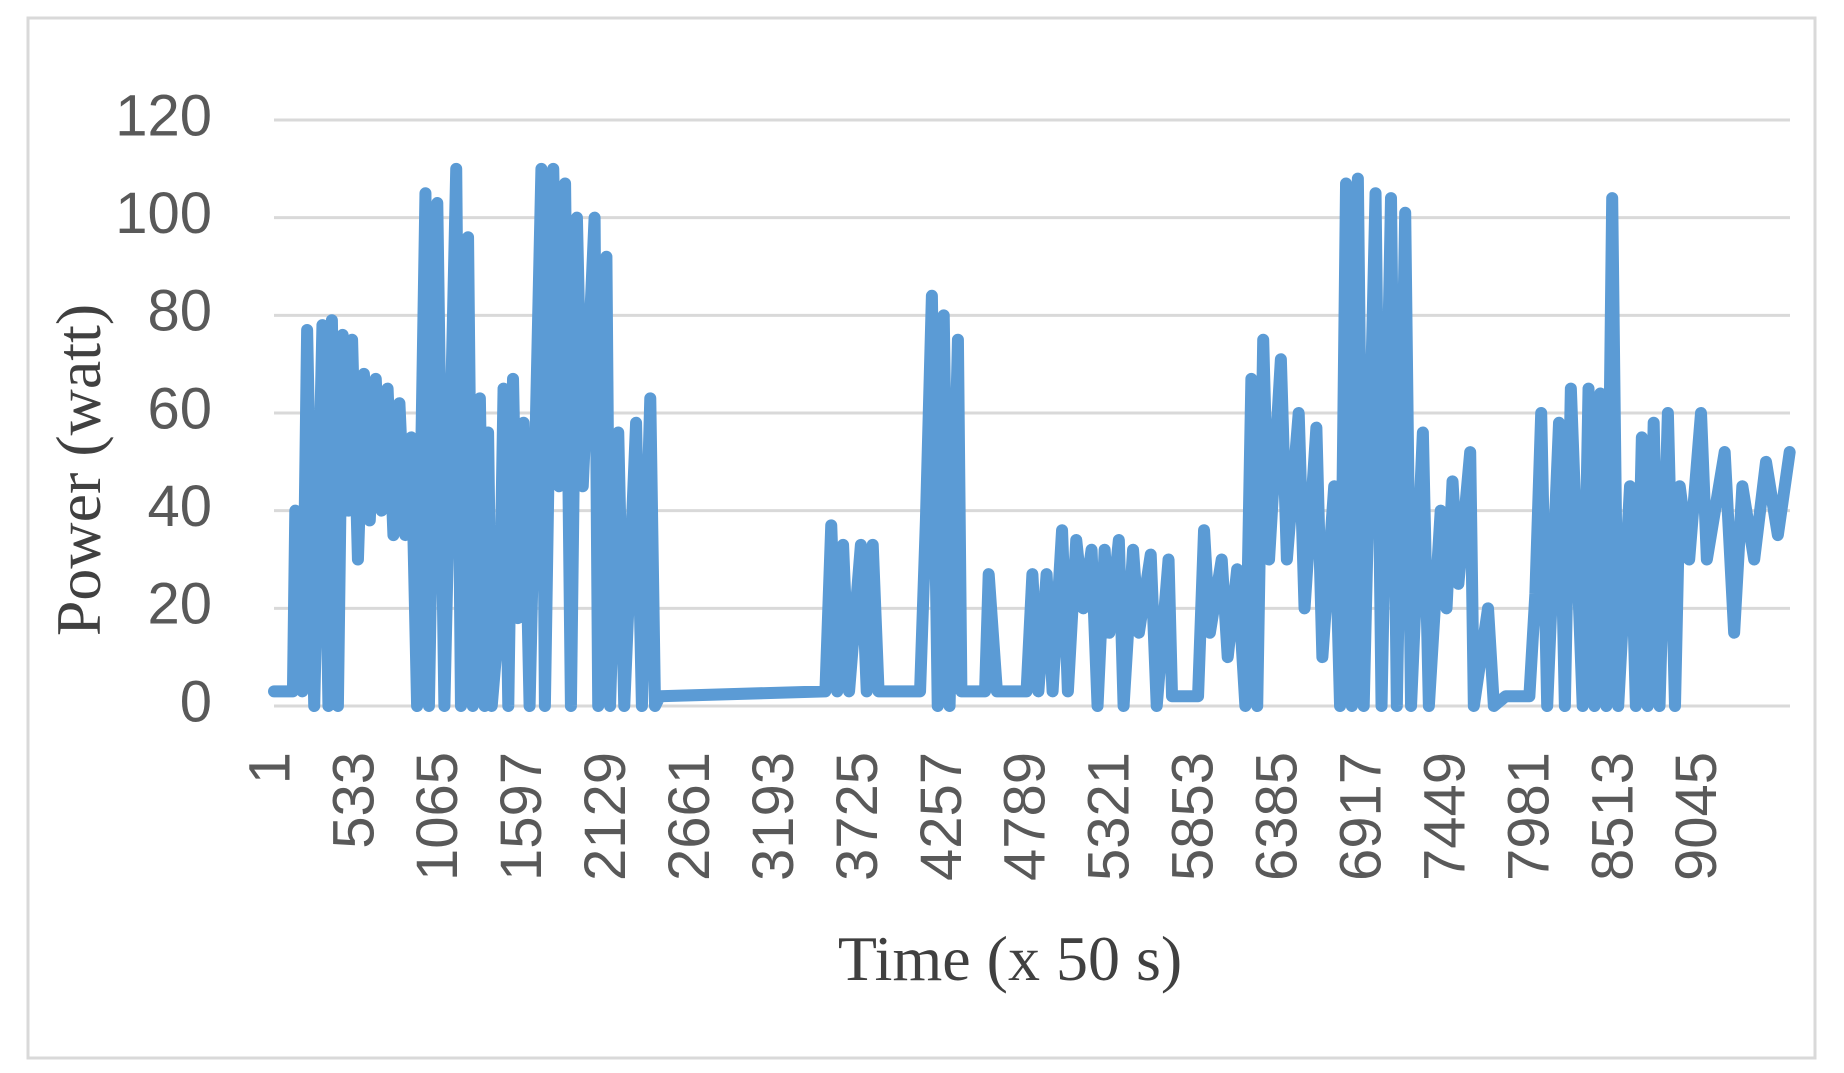  What do you see at coordinates (78, 470) in the screenshot?
I see `y-axis-title: Power (watt)` at bounding box center [78, 470].